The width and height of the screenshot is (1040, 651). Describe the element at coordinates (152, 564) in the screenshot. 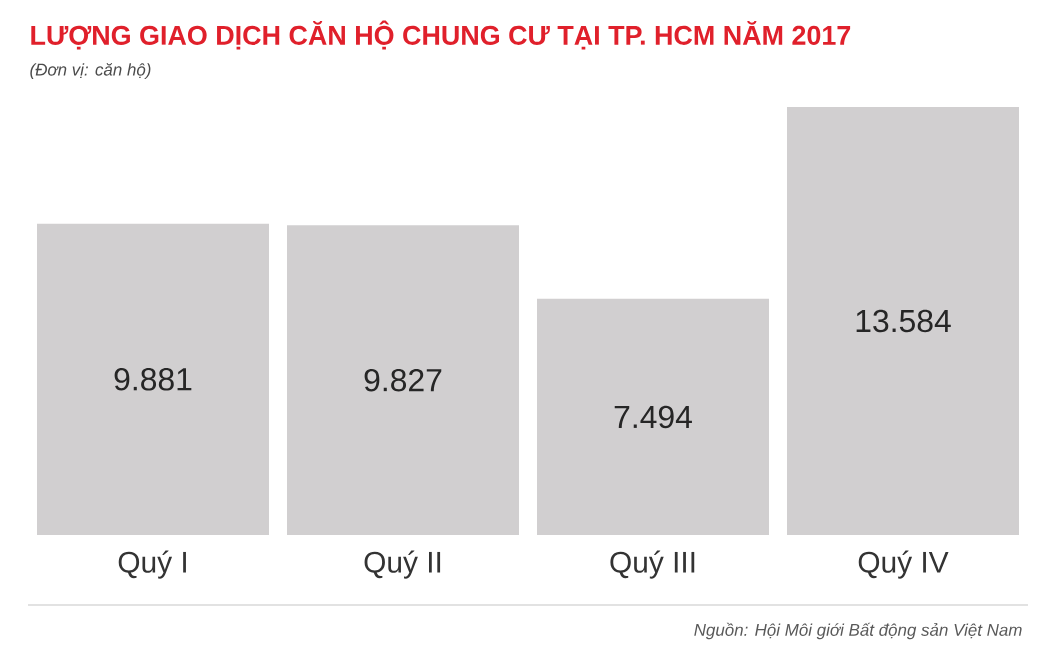

I see `x-tick-label: Quý I` at that location.